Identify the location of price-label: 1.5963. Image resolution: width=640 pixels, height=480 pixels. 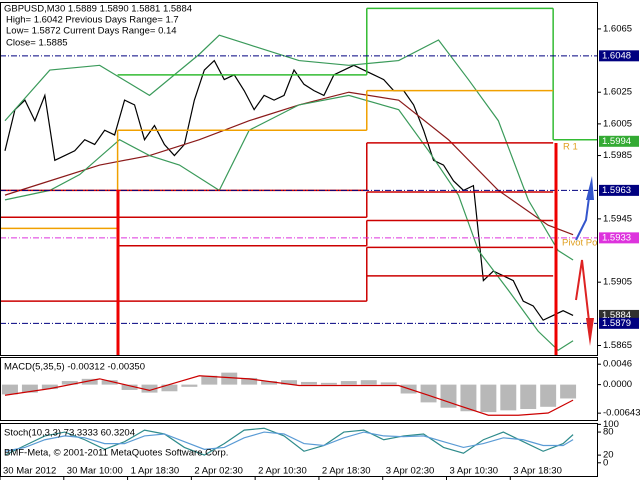
(616, 190).